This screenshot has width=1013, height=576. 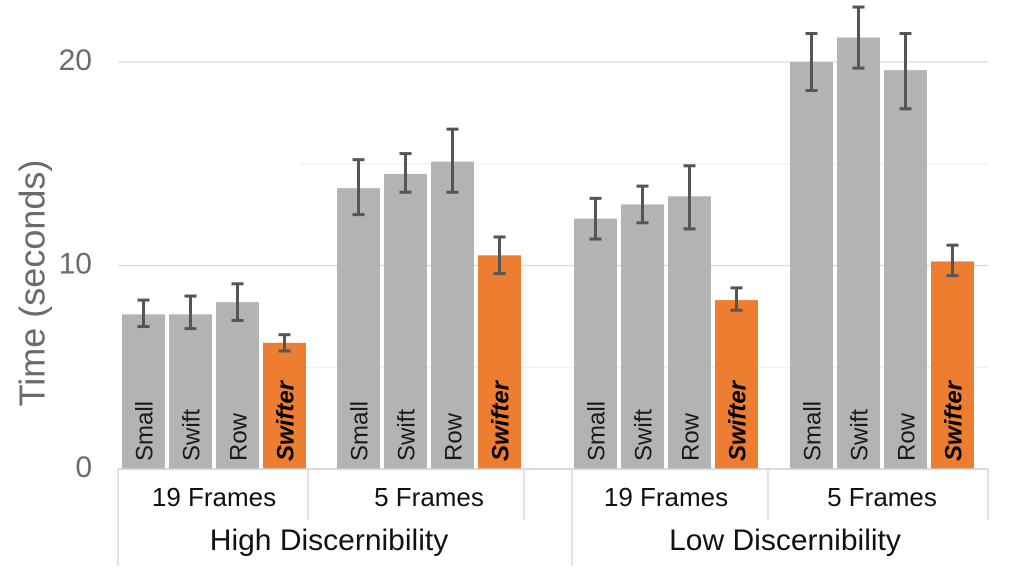 What do you see at coordinates (75, 263) in the screenshot?
I see `y-tick-label-10: 10` at bounding box center [75, 263].